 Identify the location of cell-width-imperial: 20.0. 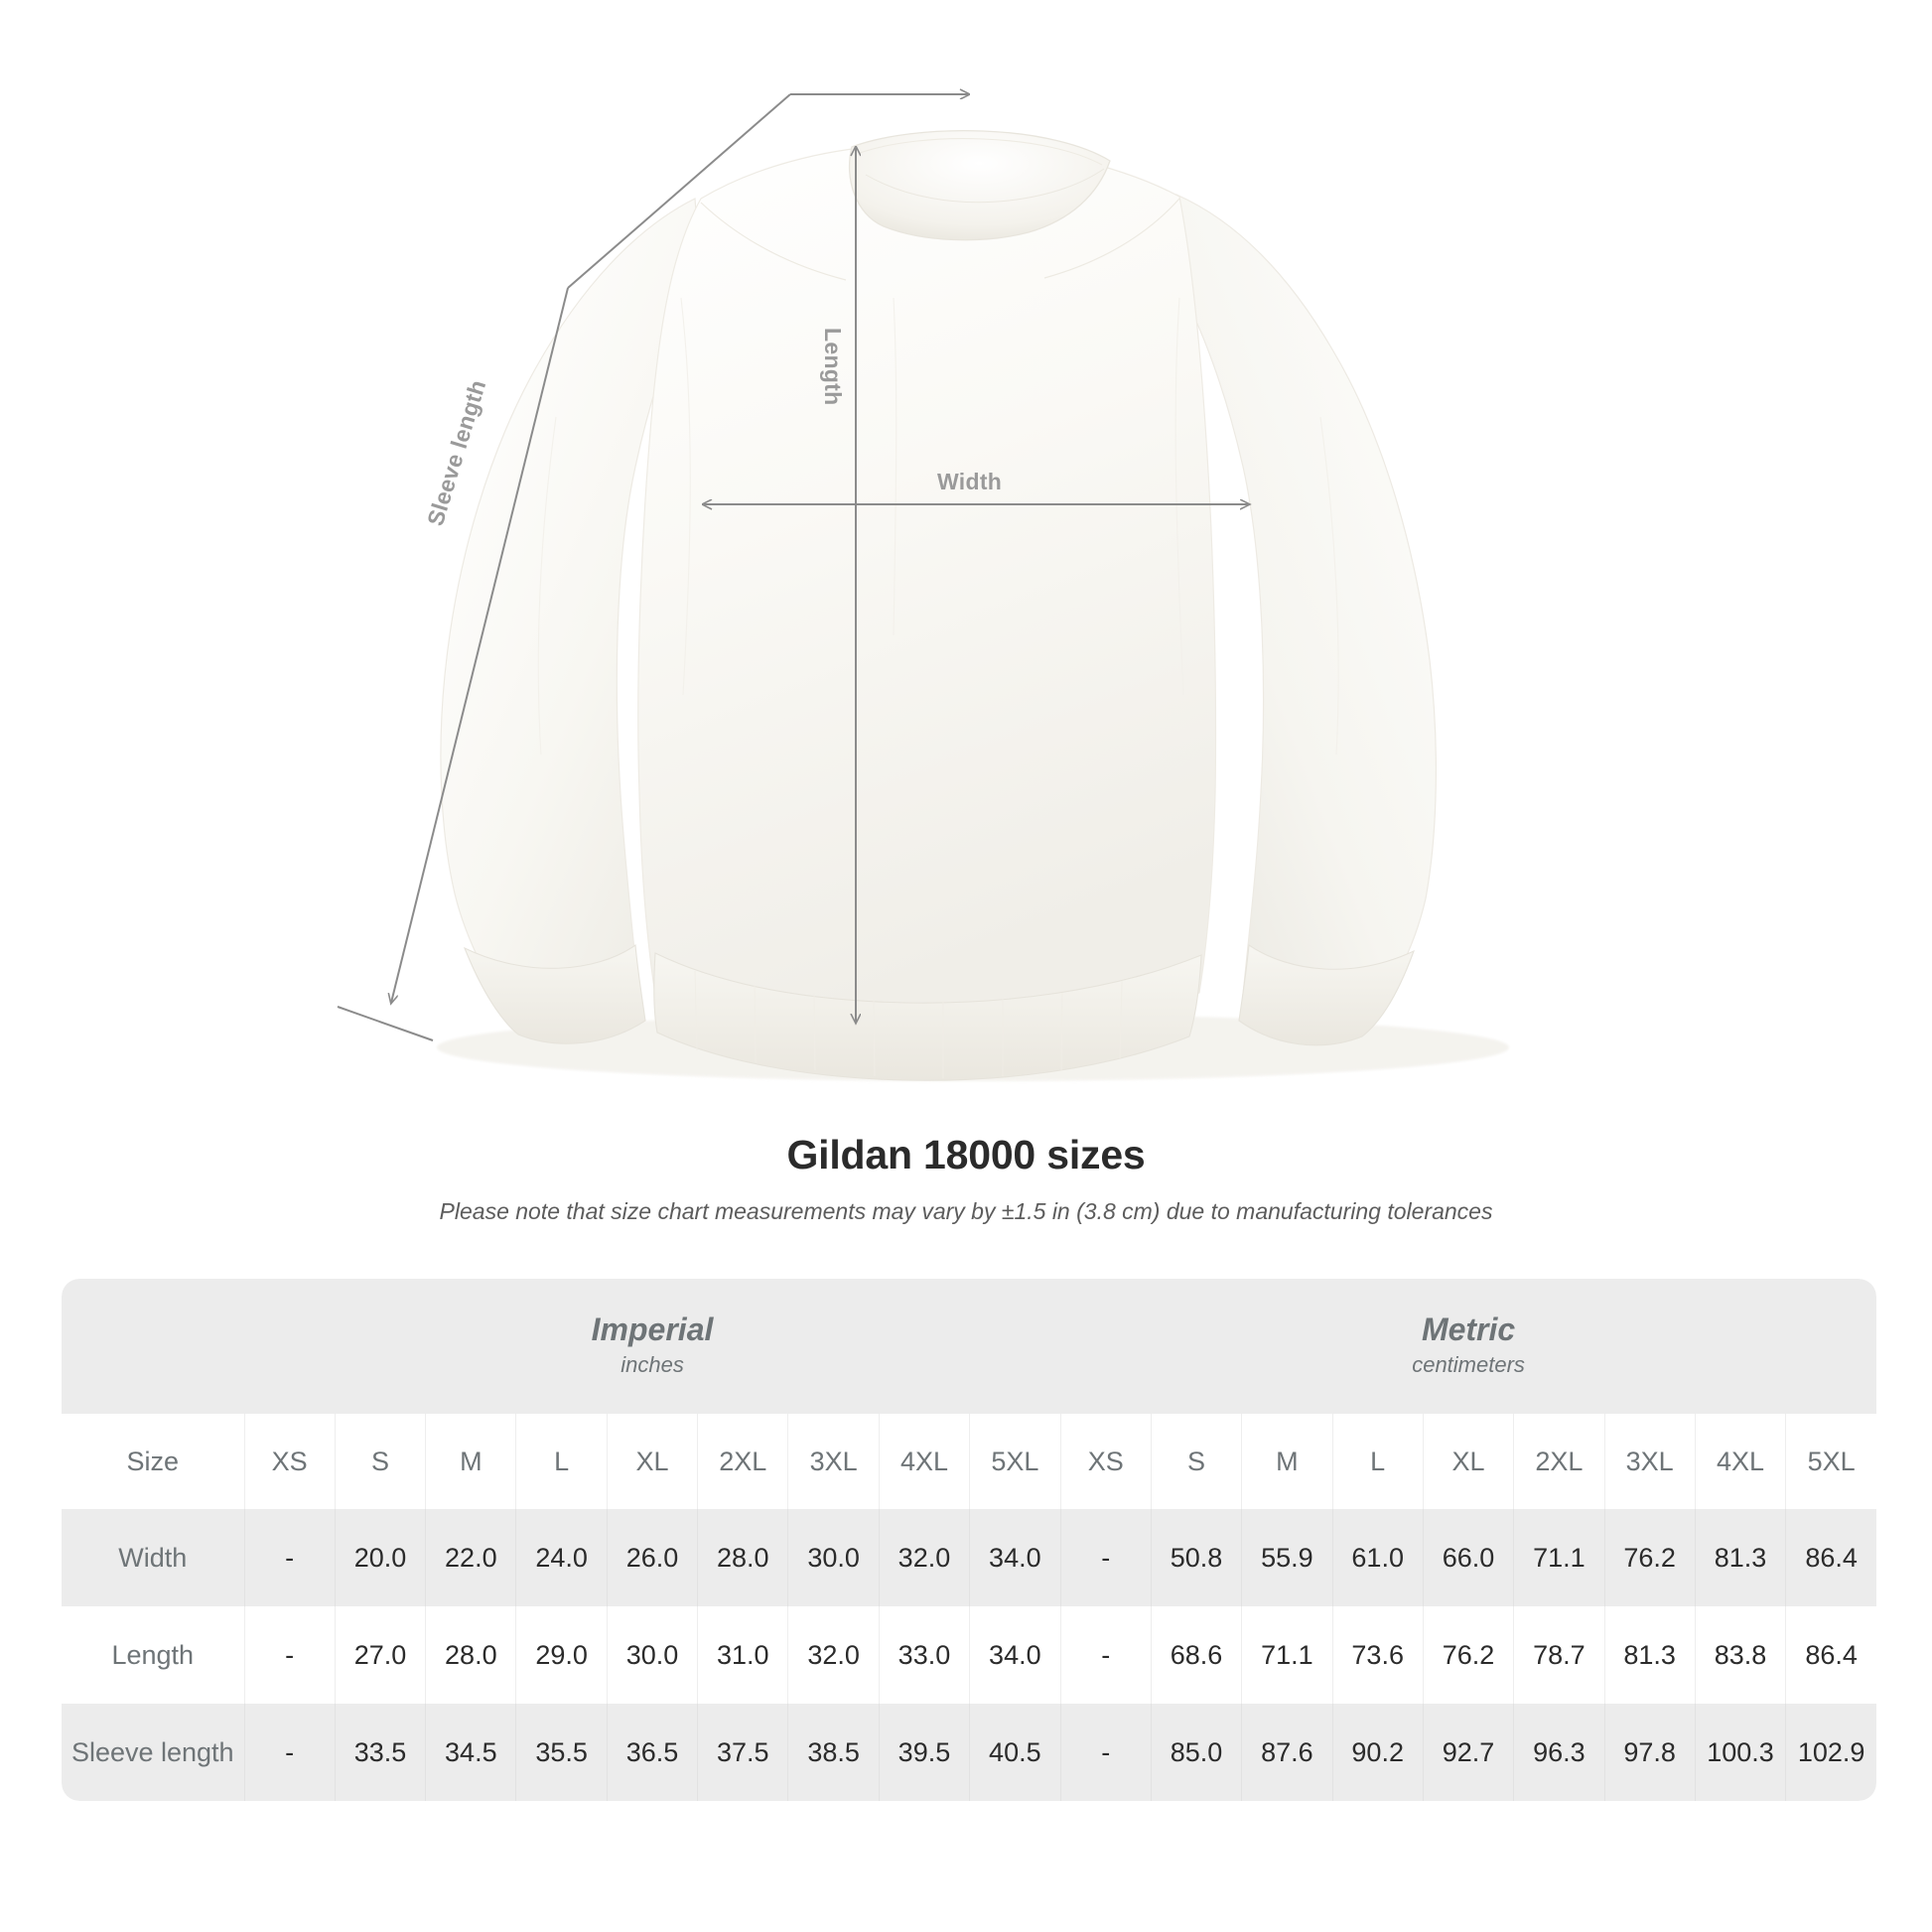
(380, 1557).